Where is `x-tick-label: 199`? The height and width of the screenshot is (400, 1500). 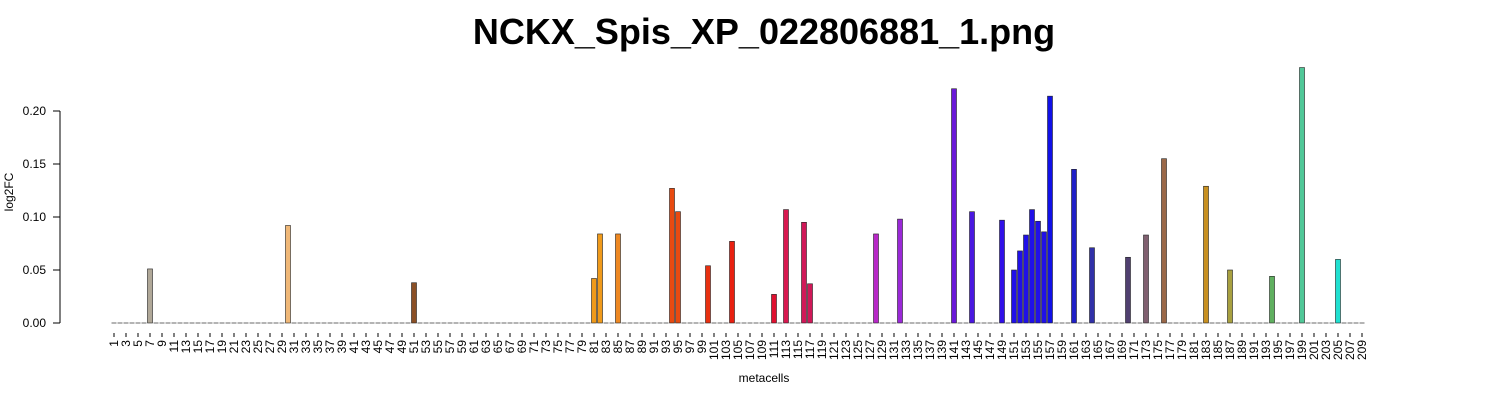 x-tick-label: 199 is located at coordinates (1302, 350).